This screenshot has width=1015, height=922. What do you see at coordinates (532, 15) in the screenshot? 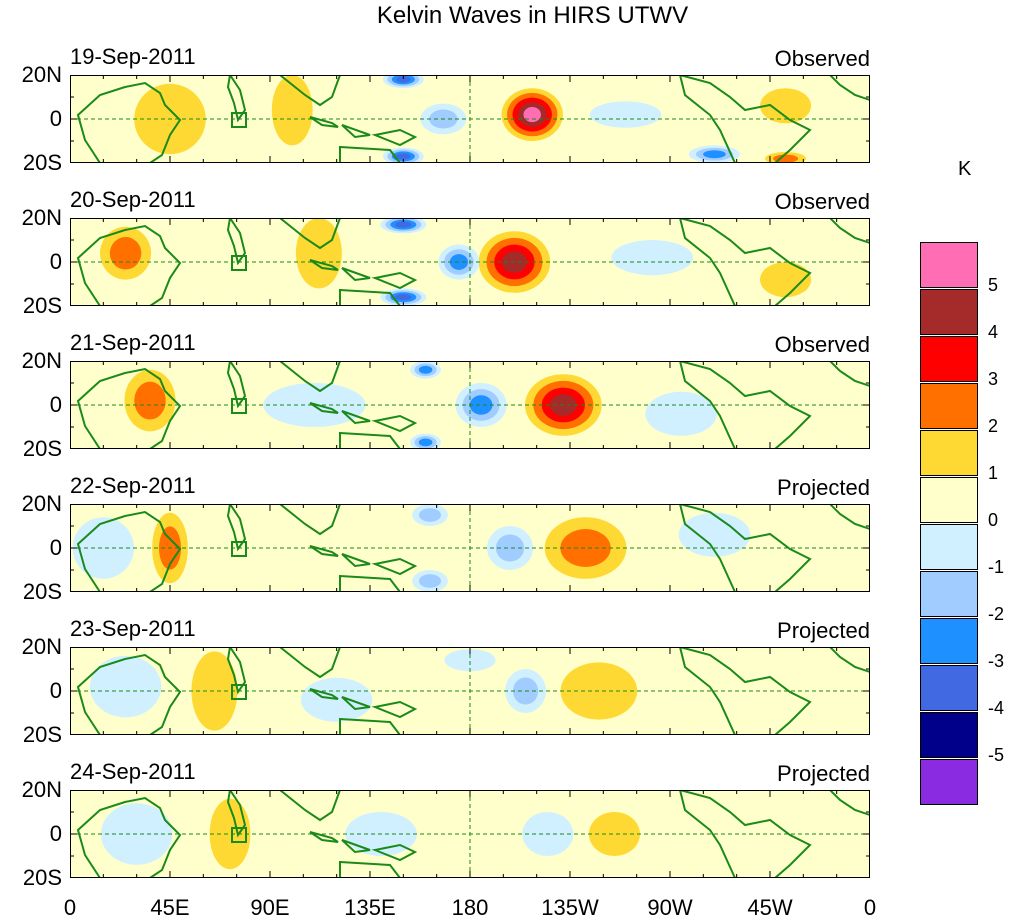
I see `chart-title: Kelvin Waves in HIRS UTWV` at bounding box center [532, 15].